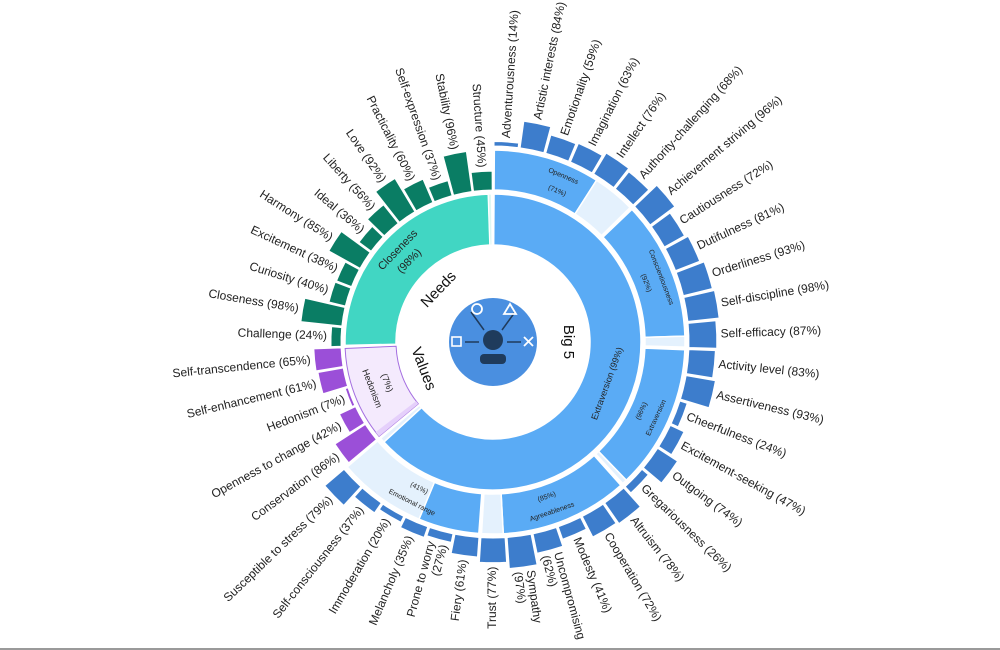 The height and width of the screenshot is (650, 1000). What do you see at coordinates (424, 369) in the screenshot?
I see `group-label-values: Values` at bounding box center [424, 369].